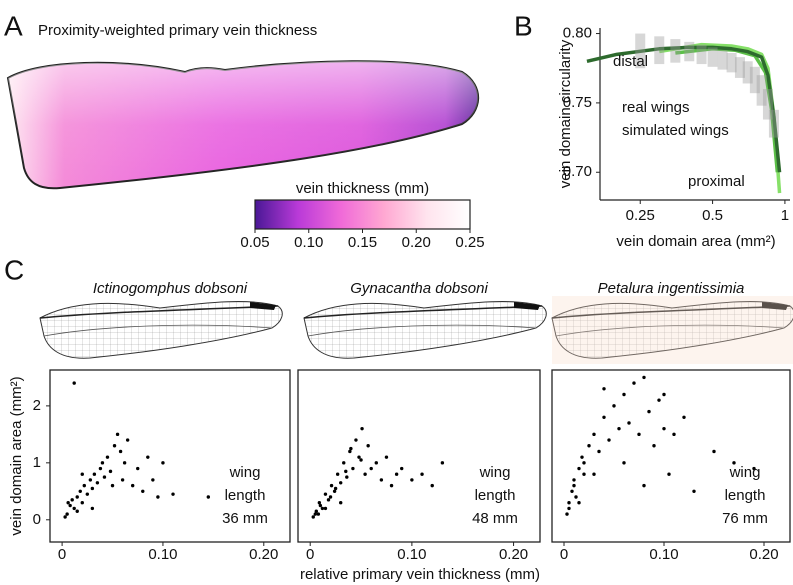 This screenshot has width=793, height=585. Describe the element at coordinates (14, 269) in the screenshot. I see `panel-label: C` at that location.